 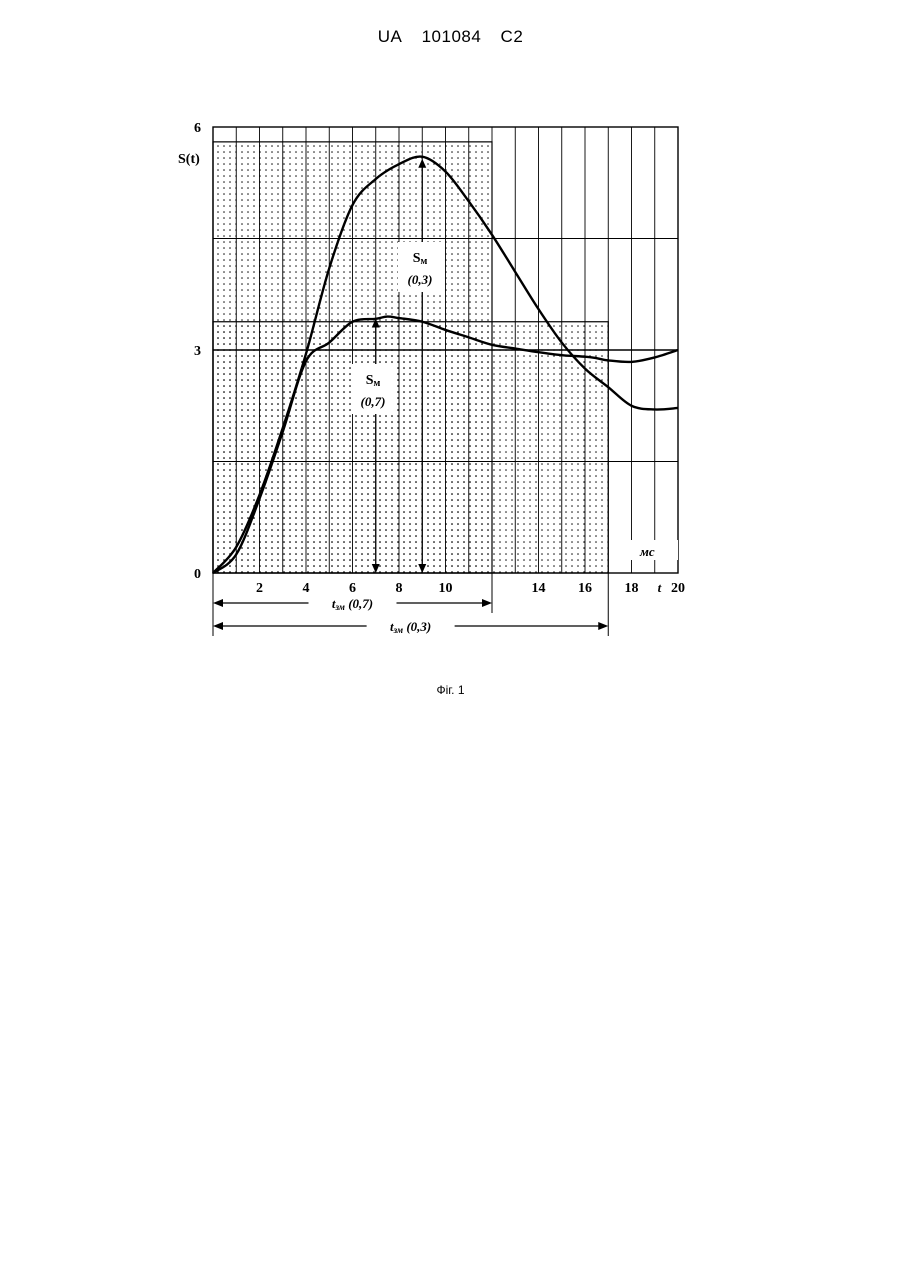 I want to click on x-tick-label: 16, so click(x=585, y=588).